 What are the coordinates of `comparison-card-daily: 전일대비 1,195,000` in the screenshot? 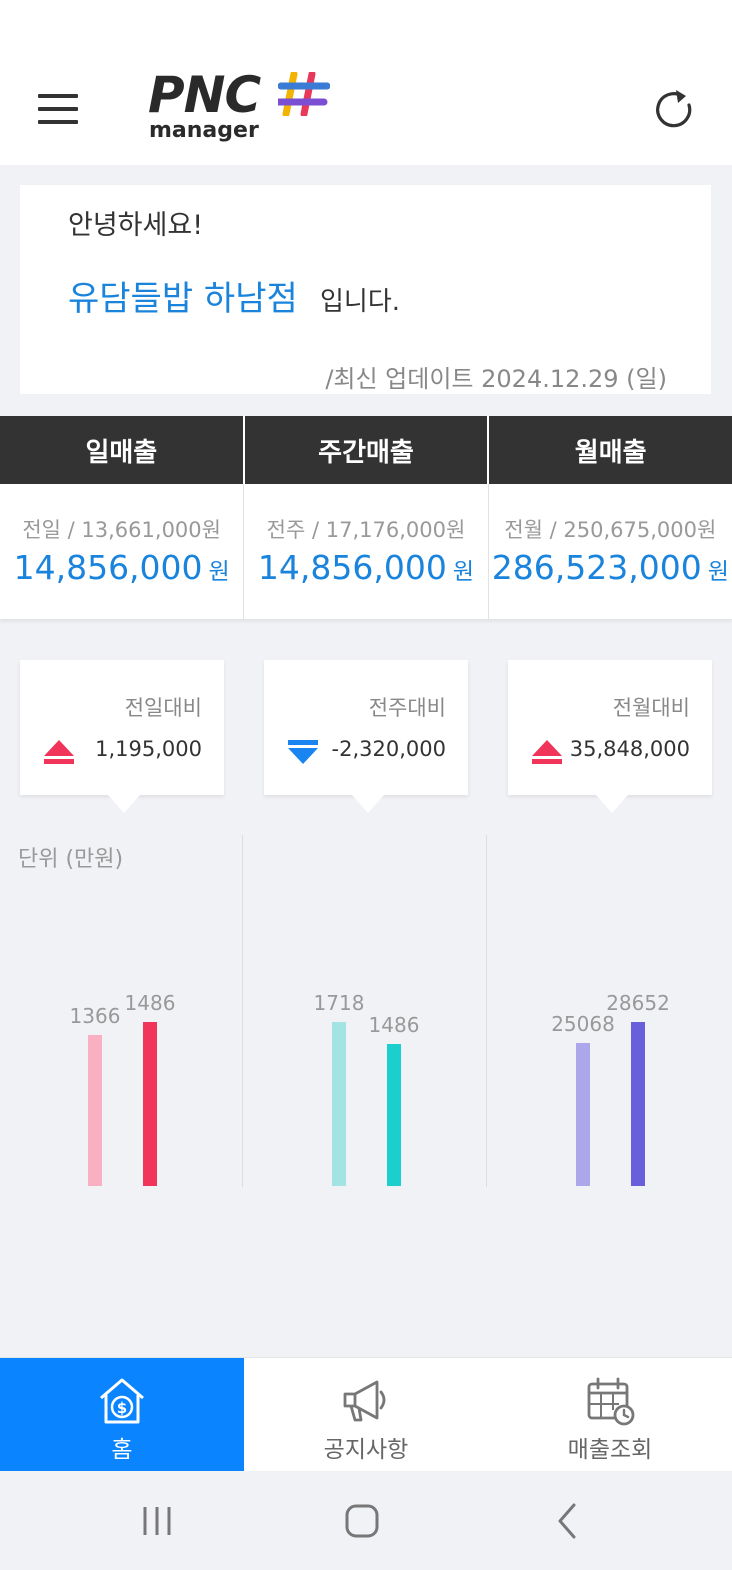 It's located at (122, 736).